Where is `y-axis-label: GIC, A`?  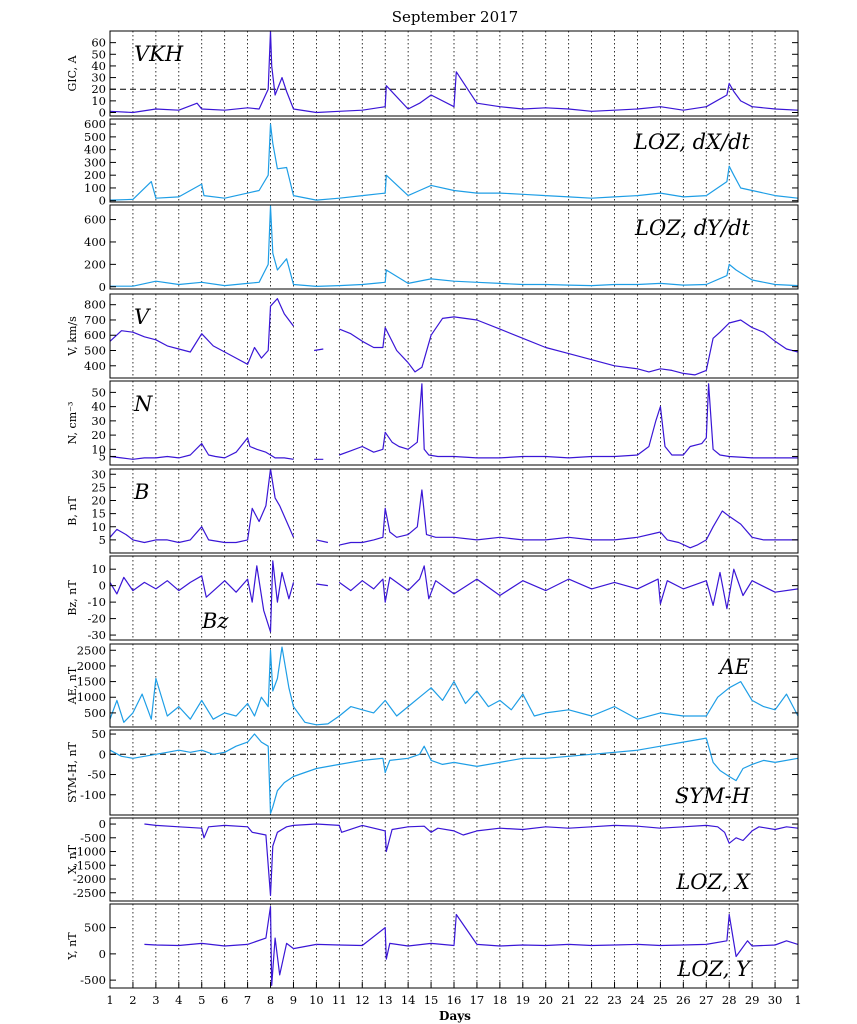
y-axis-label: GIC, A is located at coordinates (72, 72).